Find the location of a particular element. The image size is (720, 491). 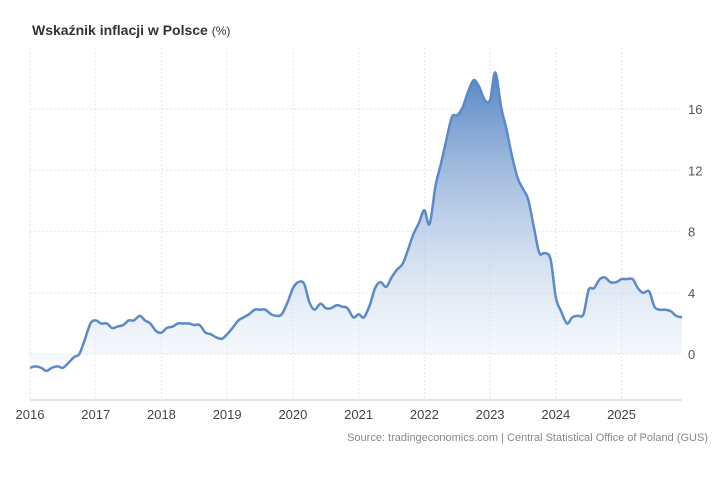

x-tick-label: 2021 is located at coordinates (358, 414).